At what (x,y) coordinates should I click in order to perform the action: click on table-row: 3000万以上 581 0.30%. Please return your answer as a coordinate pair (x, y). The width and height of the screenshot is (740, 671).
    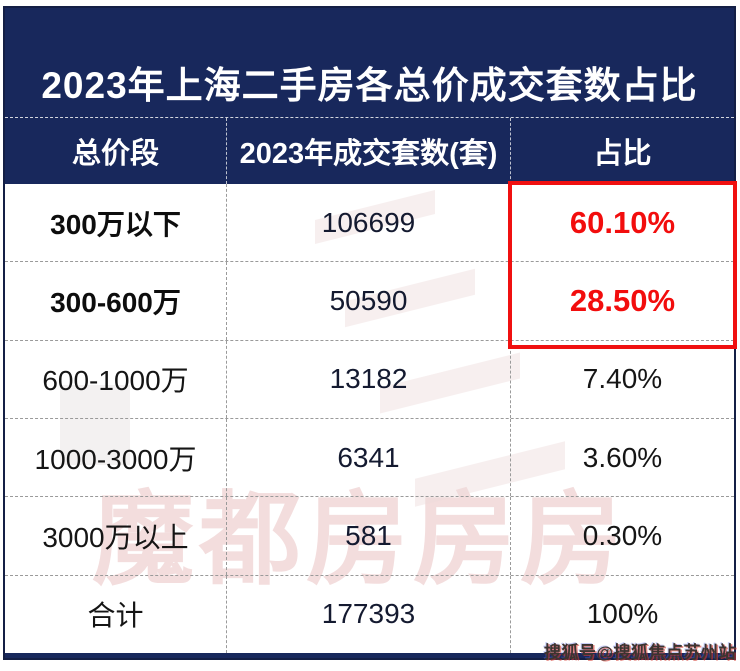
    Looking at the image, I should click on (369, 535).